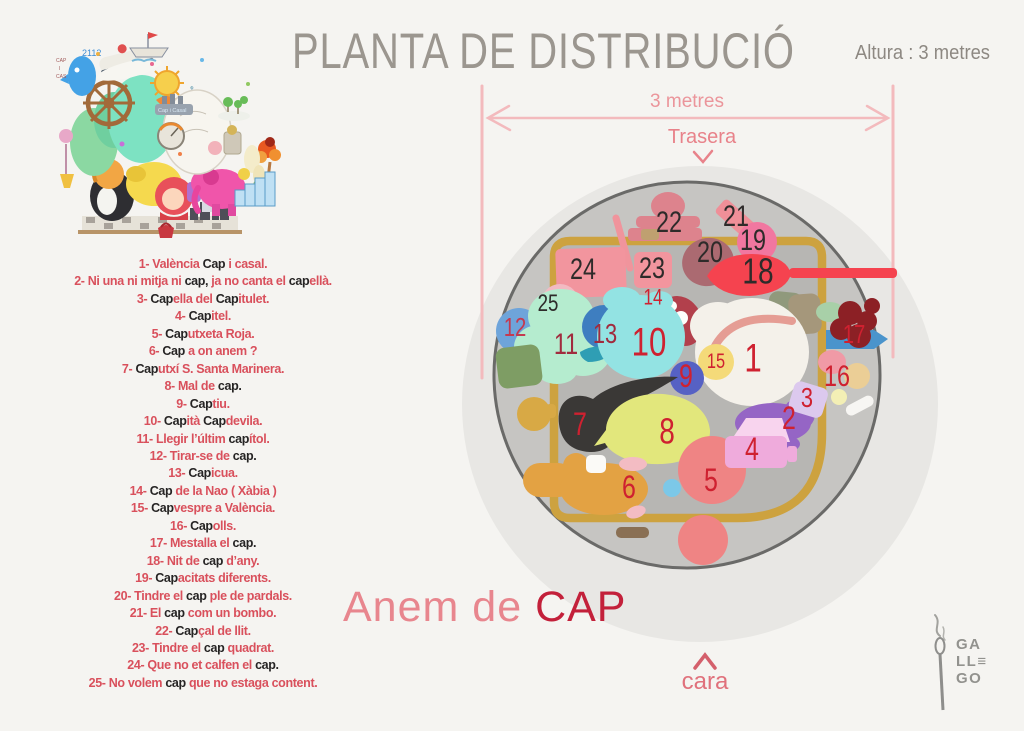  Describe the element at coordinates (736, 215) in the screenshot. I see `plan-marker-21: 21` at that location.